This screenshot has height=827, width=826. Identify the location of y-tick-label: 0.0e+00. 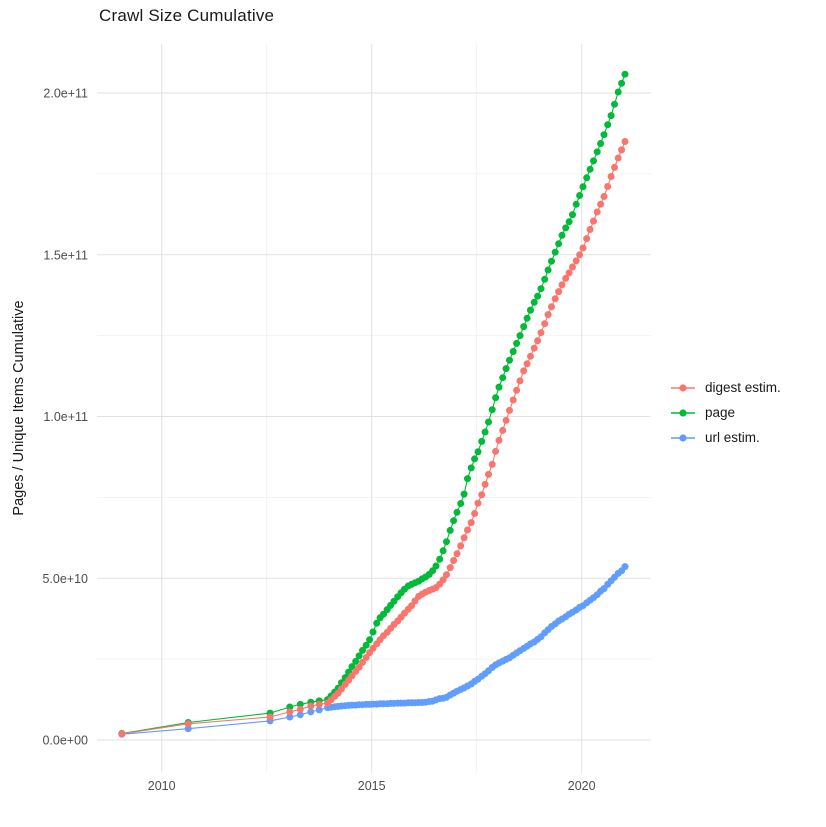
(65, 741).